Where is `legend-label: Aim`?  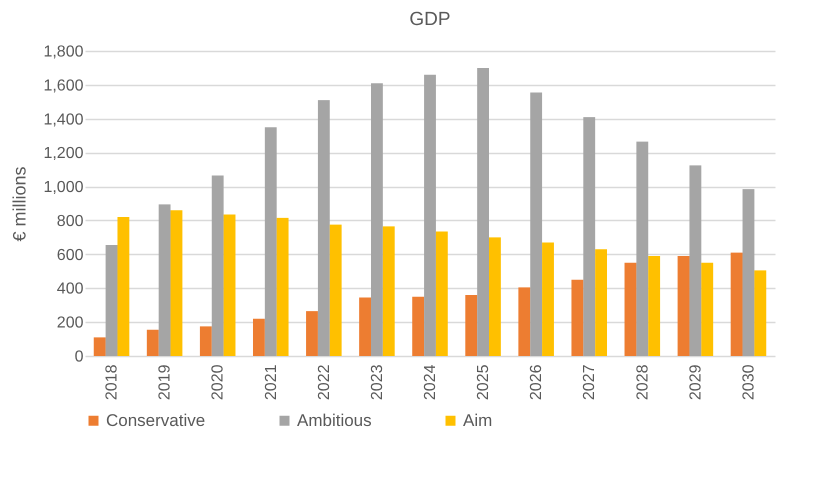
legend-label: Aim is located at coordinates (477, 420).